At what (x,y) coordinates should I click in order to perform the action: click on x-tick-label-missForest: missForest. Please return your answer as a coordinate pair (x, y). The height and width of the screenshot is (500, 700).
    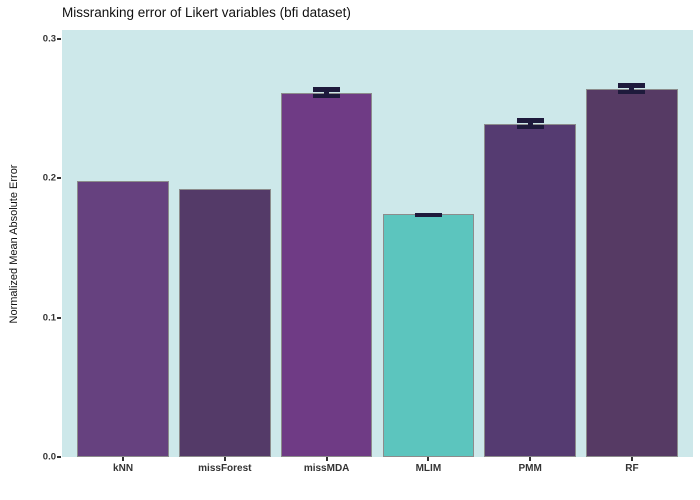
    Looking at the image, I should click on (225, 468).